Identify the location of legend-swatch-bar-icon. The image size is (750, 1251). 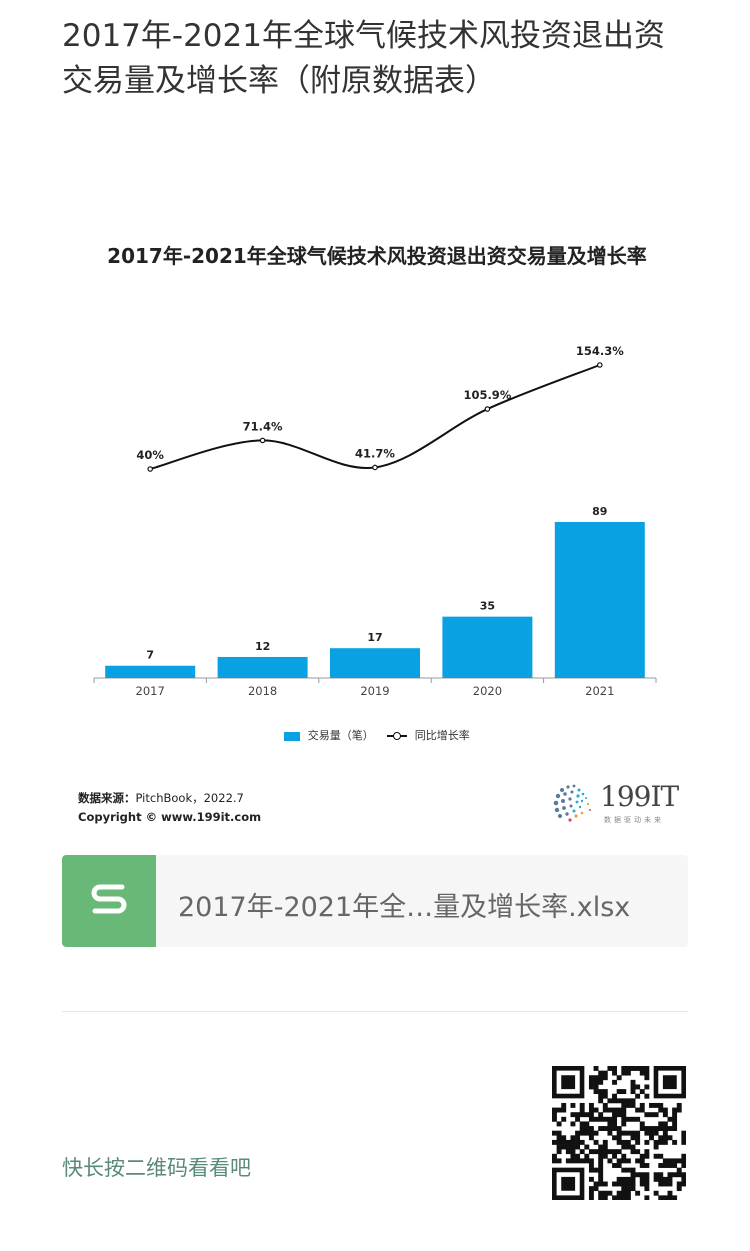
(292, 736).